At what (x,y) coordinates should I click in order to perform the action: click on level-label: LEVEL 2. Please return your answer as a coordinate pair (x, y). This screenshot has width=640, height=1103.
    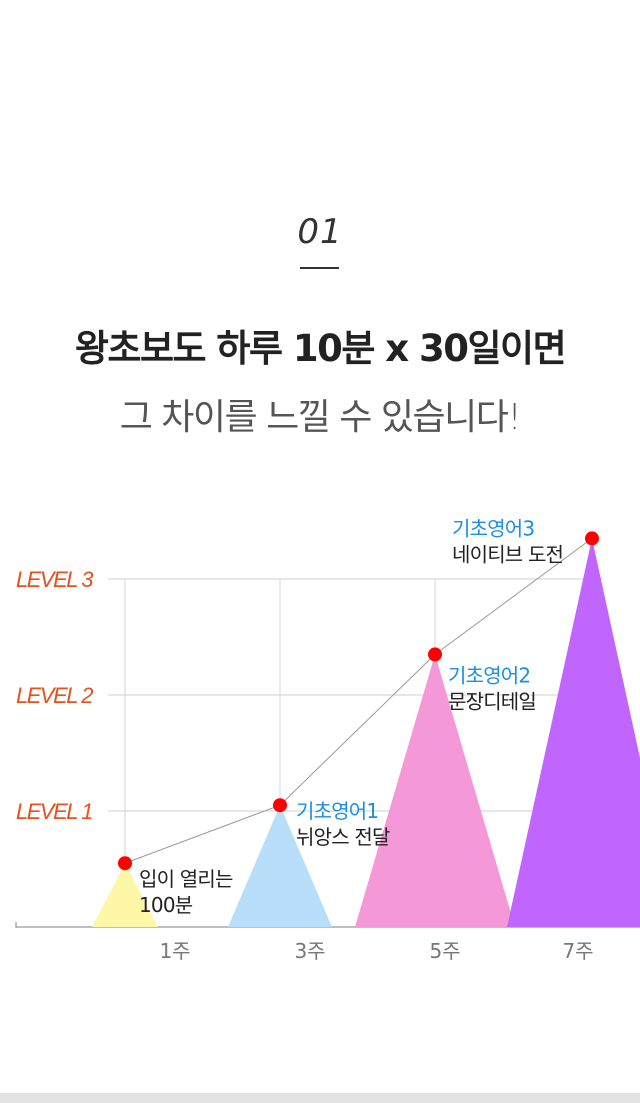
    Looking at the image, I should click on (54, 695).